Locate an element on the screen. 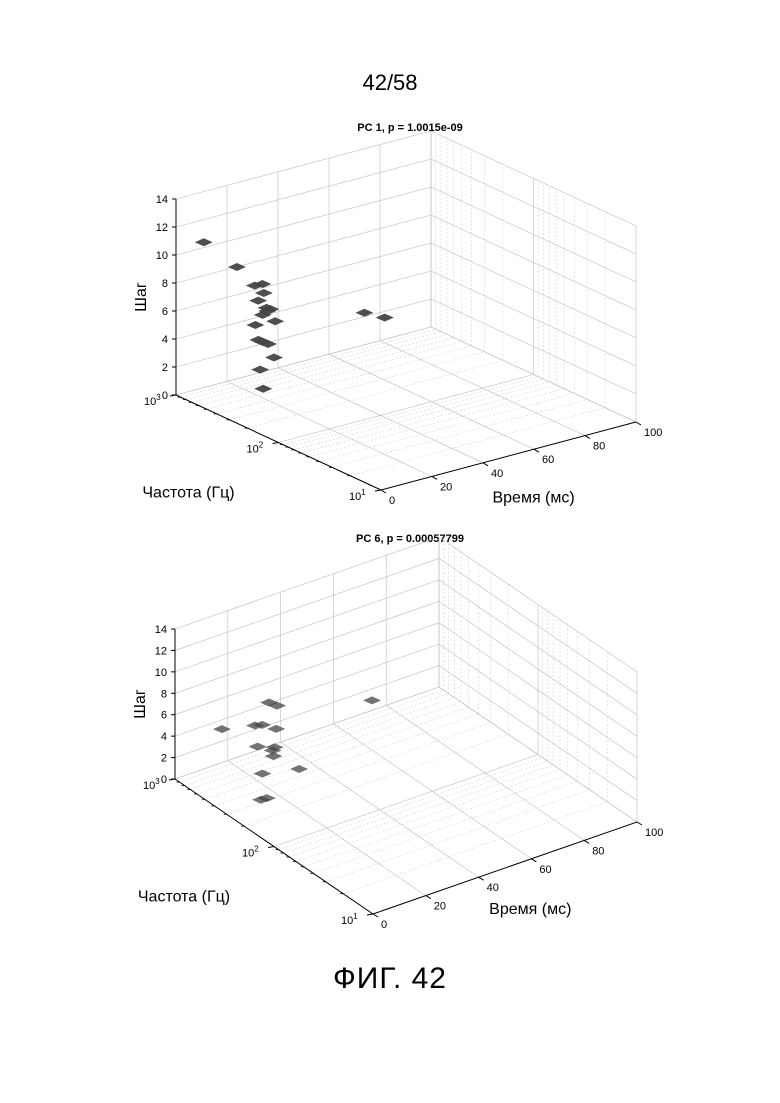 The image size is (780, 1103). x-tick-label: 0 is located at coordinates (384, 925).